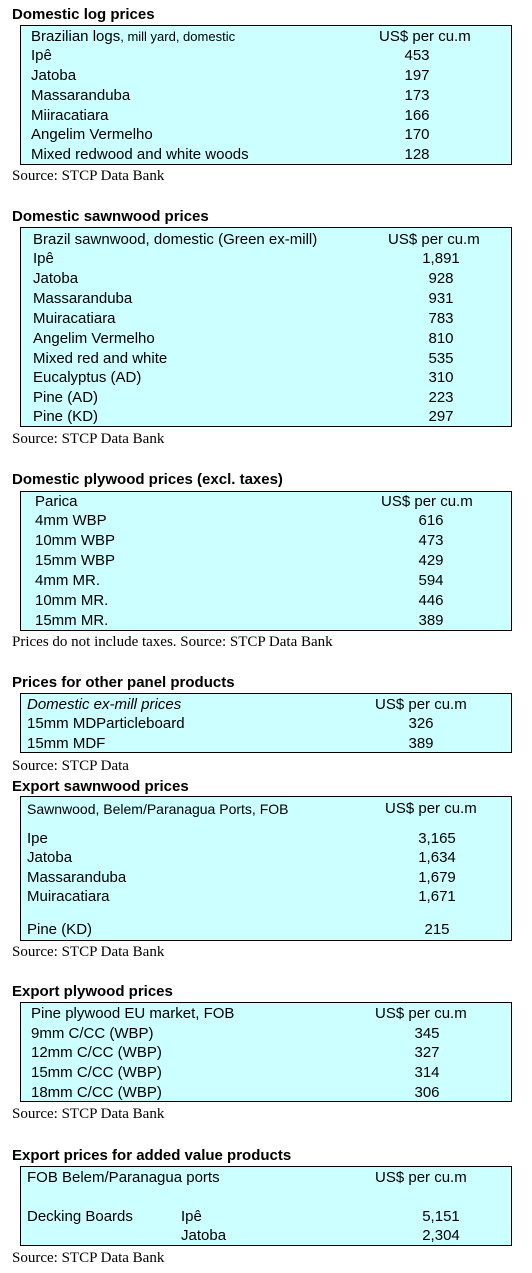  What do you see at coordinates (441, 298) in the screenshot?
I see `row-value: 931` at bounding box center [441, 298].